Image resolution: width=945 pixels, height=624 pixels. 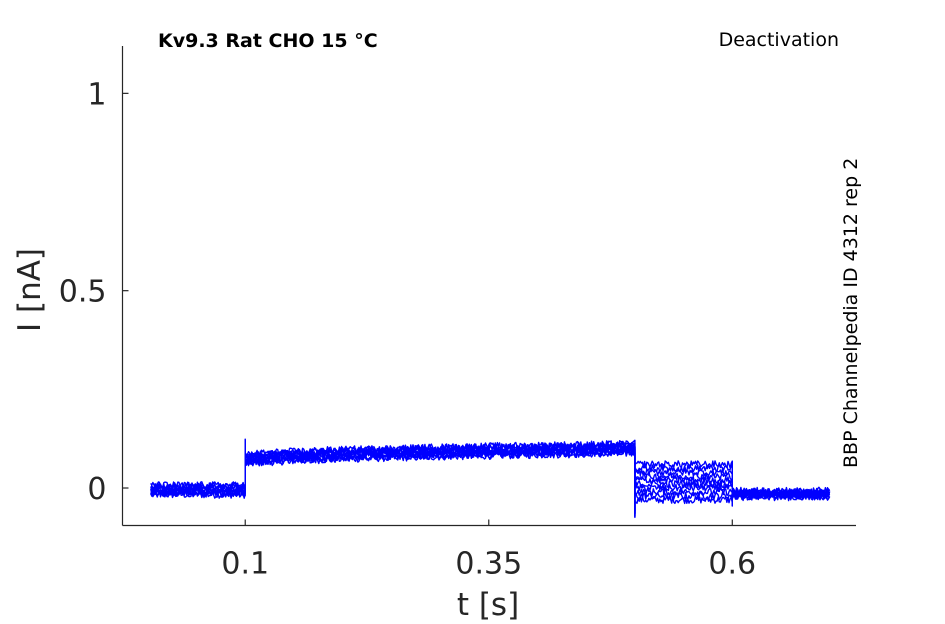 I want to click on x-tick-label: 0.6, so click(x=732, y=564).